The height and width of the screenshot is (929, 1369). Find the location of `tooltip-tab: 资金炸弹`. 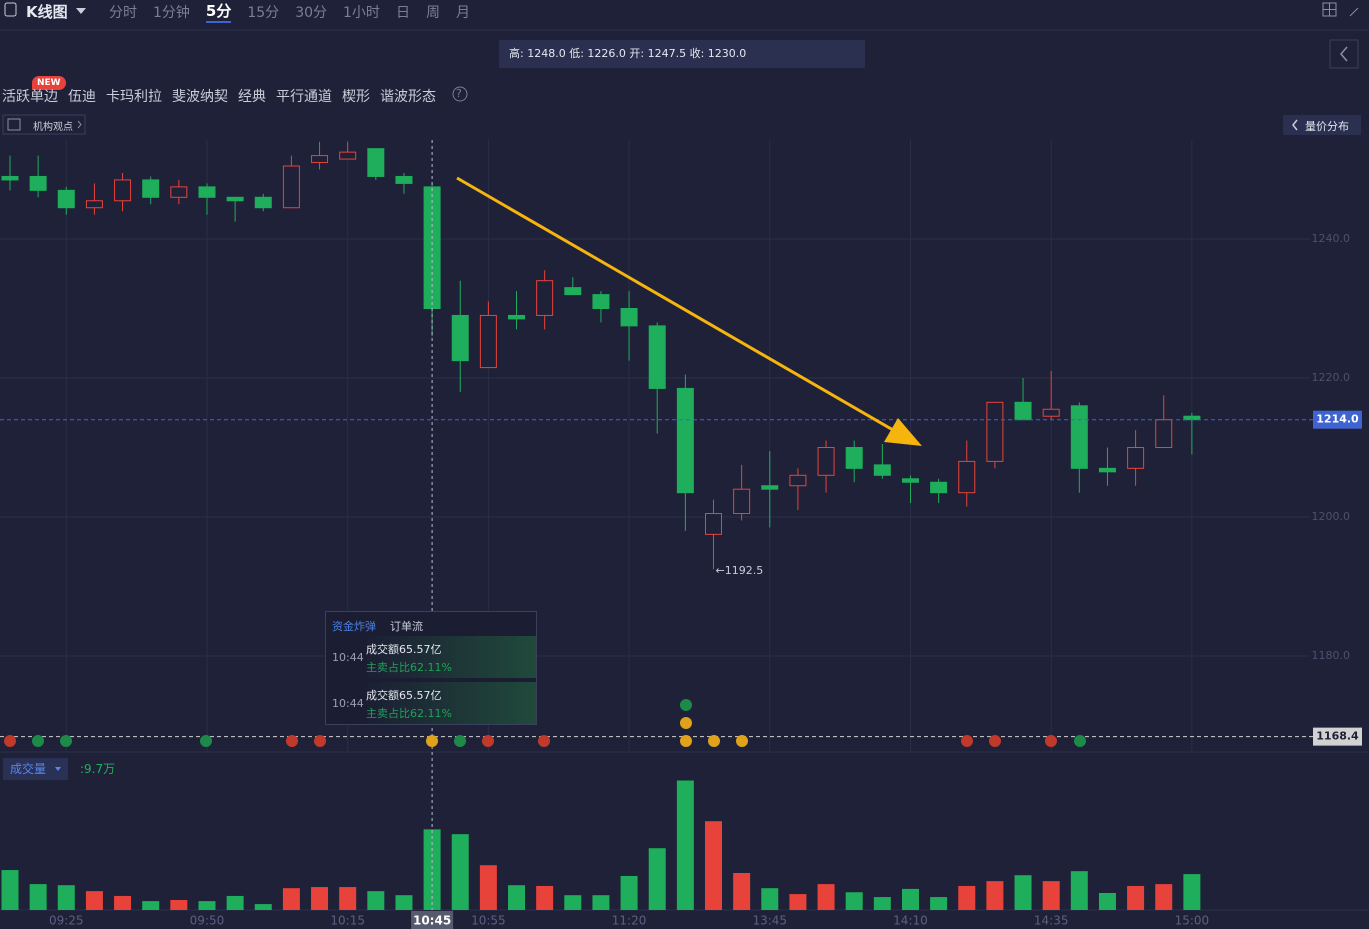

tooltip-tab: 资金炸弹 is located at coordinates (354, 626).